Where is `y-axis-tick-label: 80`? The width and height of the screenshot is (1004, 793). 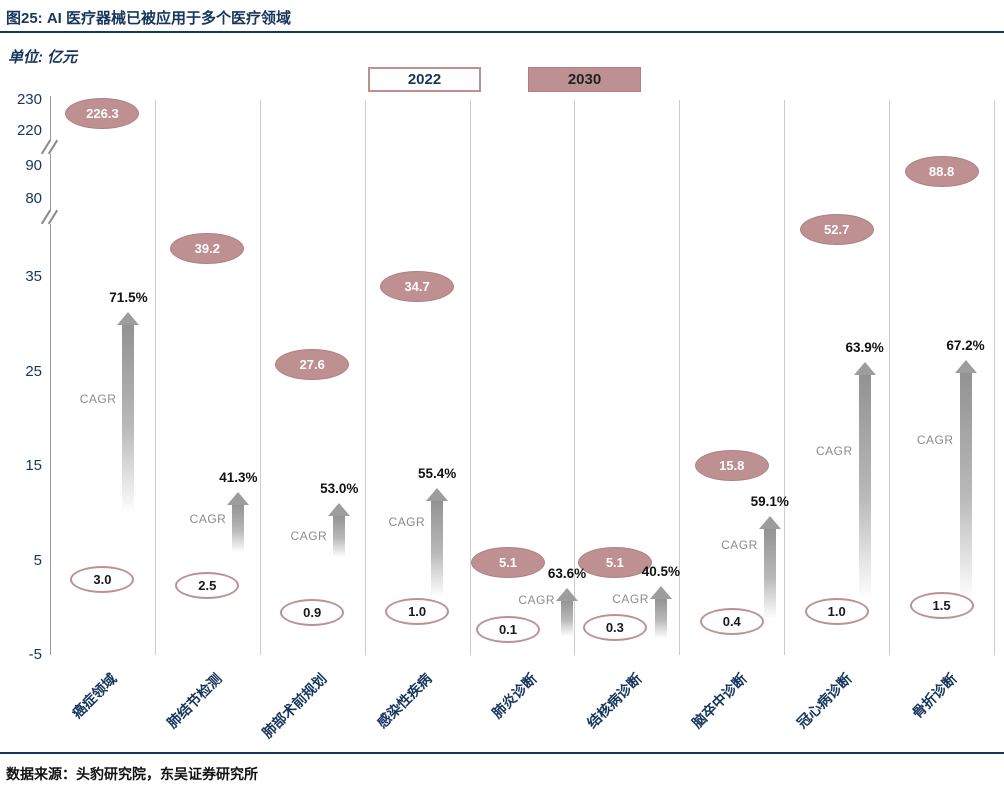
y-axis-tick-label: 80 is located at coordinates (33, 198).